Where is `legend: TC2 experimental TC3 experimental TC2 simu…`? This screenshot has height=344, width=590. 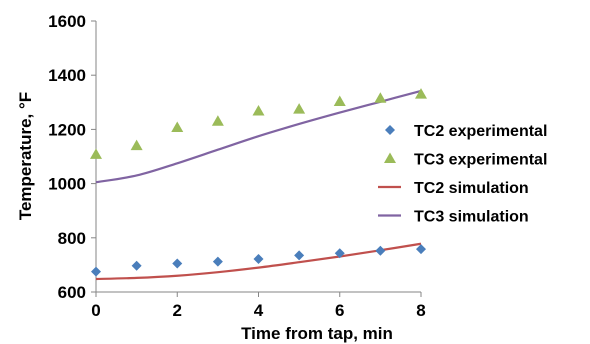
legend: TC2 experimental TC3 experimental TC2 simu… is located at coordinates (462, 174).